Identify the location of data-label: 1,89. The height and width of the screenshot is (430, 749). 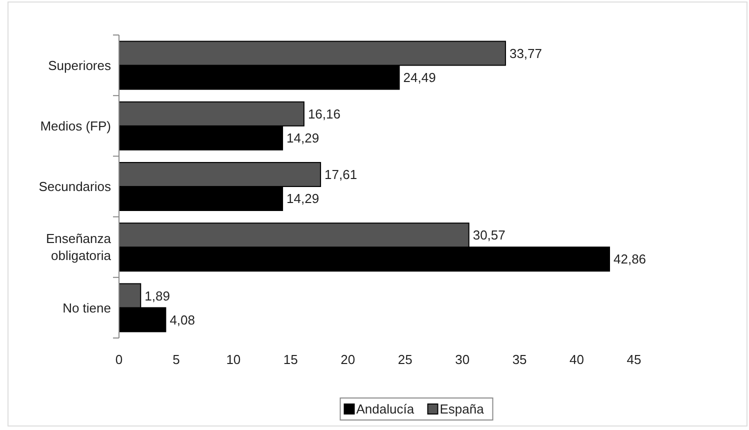
(157, 296).